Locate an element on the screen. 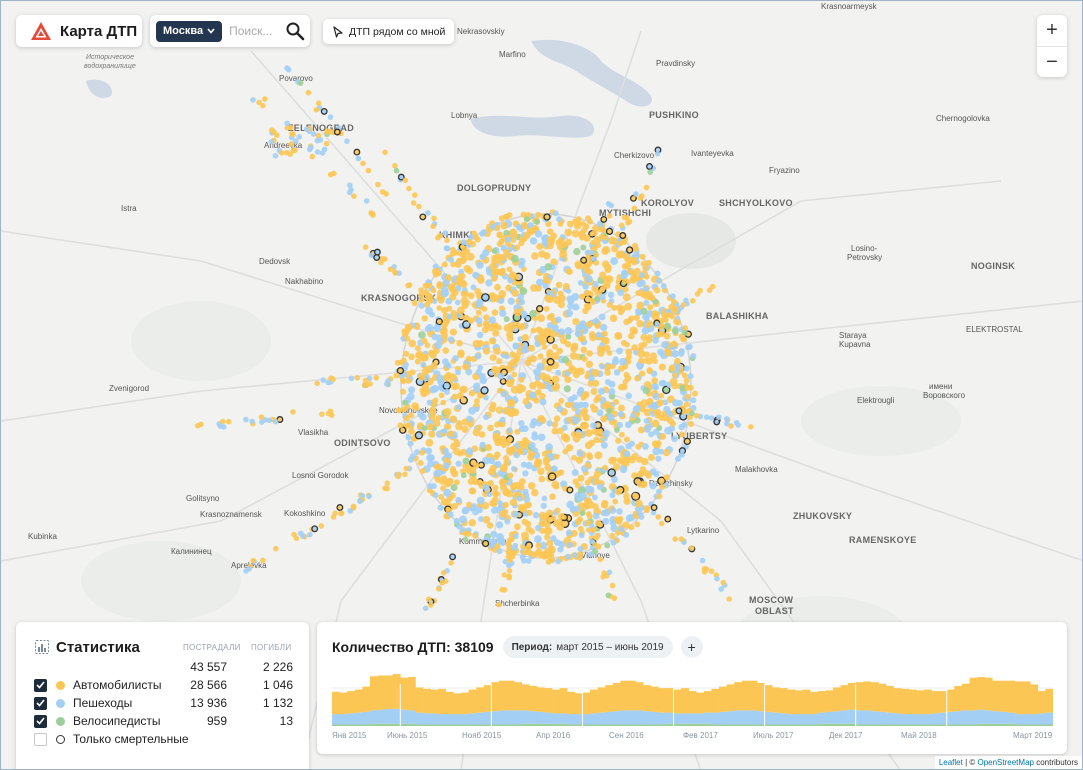  nearby-button: ДТП рядом со мной is located at coordinates (389, 31).